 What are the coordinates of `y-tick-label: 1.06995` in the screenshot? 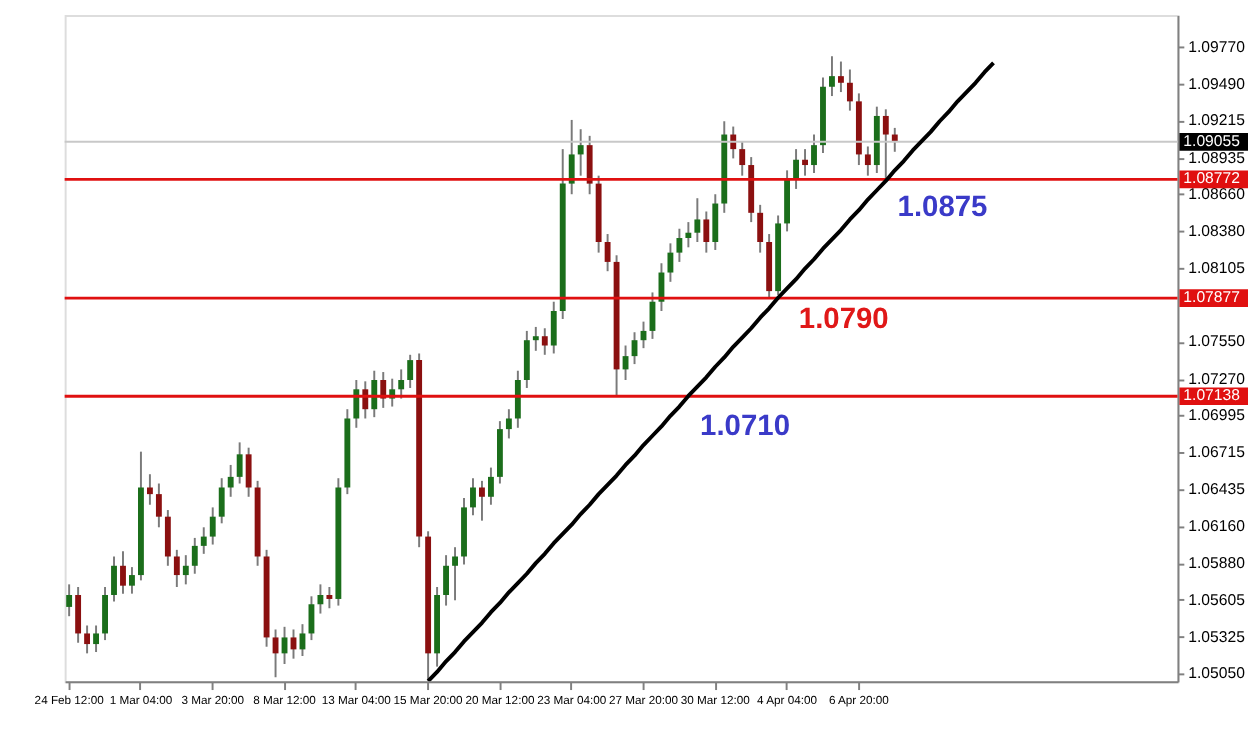 It's located at (1217, 415).